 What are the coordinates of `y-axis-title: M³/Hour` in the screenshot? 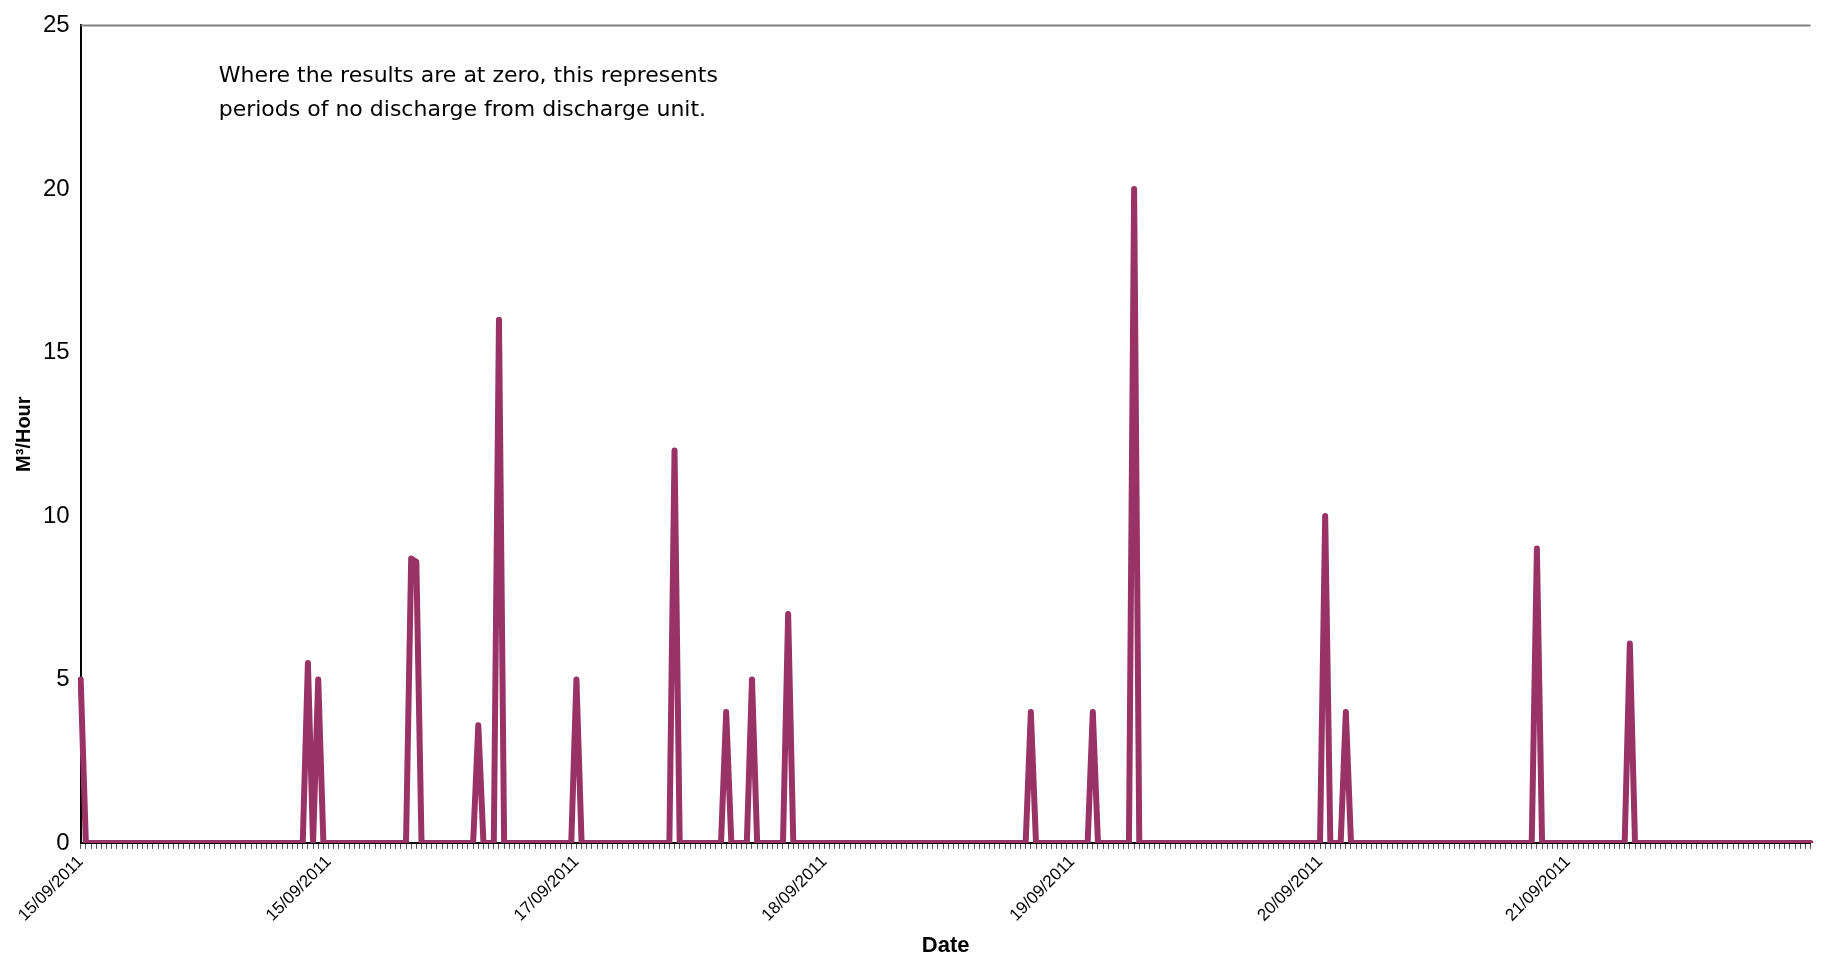 It's located at (22, 434).